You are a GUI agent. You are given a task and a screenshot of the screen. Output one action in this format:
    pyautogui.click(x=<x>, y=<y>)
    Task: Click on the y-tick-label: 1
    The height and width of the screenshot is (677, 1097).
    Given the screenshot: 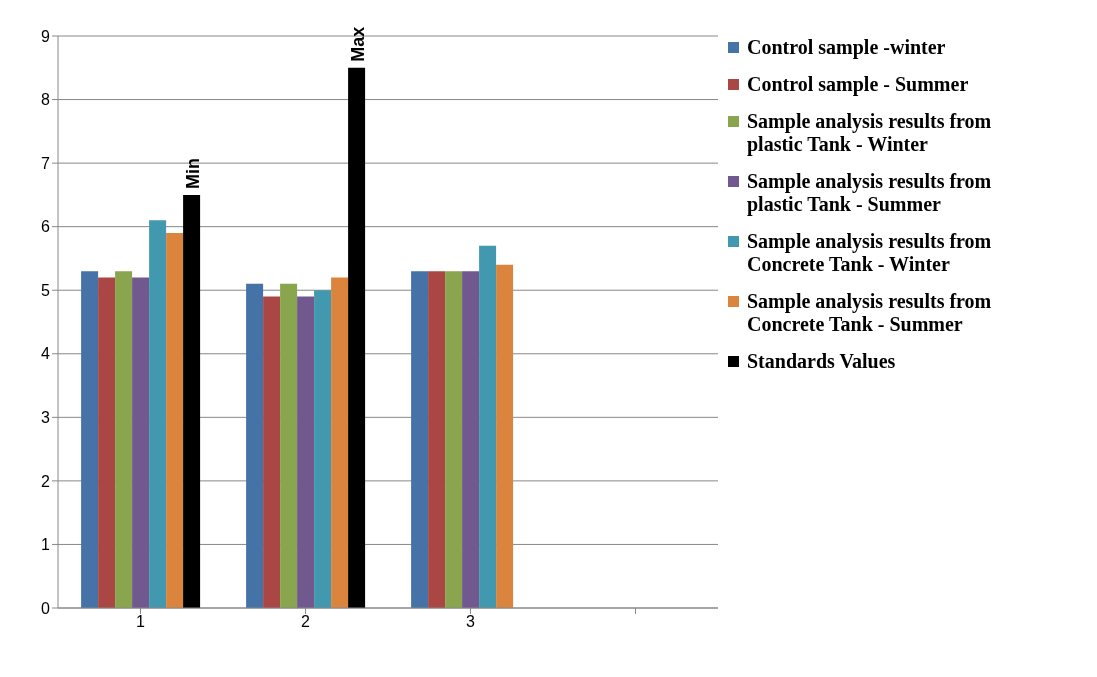 What is the action you would take?
    pyautogui.click(x=46, y=545)
    